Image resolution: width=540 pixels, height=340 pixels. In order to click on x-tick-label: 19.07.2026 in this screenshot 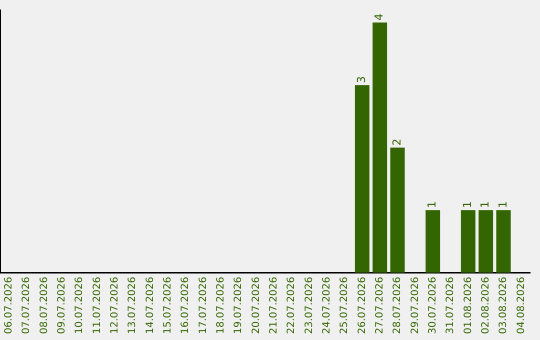, I will do `click(238, 305)`.